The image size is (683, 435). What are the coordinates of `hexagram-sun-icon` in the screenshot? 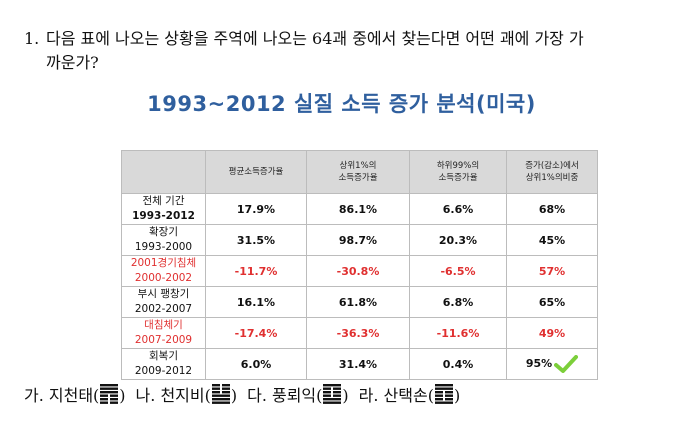 It's located at (443, 394).